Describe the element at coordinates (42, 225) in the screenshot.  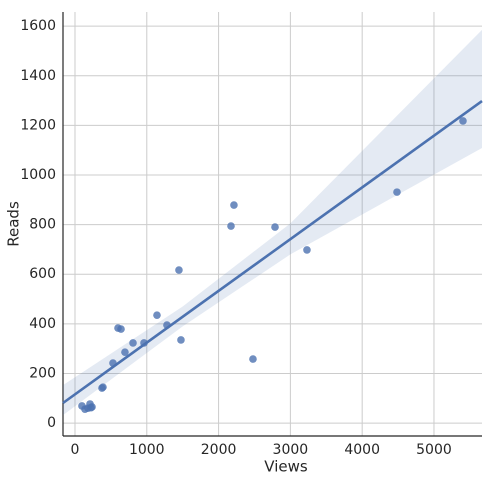
I see `y-tick-label: 800` at that location.